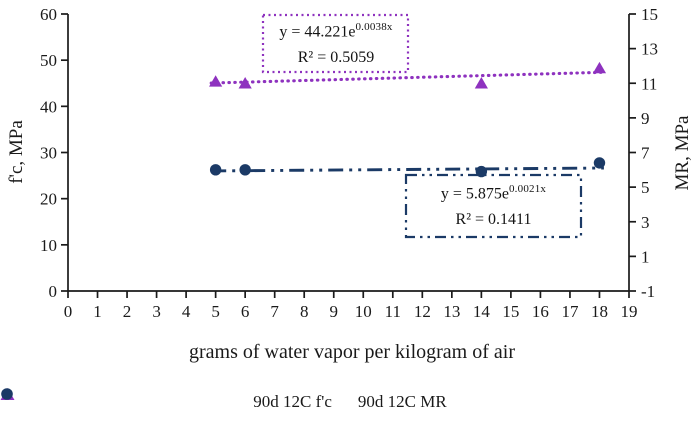 The width and height of the screenshot is (700, 421). I want to click on right-axis-tick-label: 11, so click(649, 83).